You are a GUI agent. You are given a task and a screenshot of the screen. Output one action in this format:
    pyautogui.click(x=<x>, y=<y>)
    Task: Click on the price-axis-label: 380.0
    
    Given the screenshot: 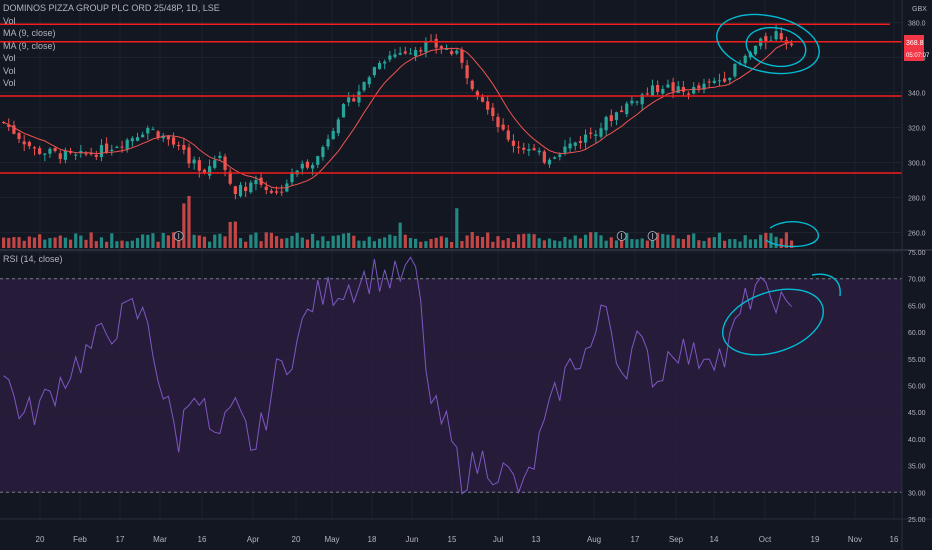 What is the action you would take?
    pyautogui.click(x=917, y=24)
    